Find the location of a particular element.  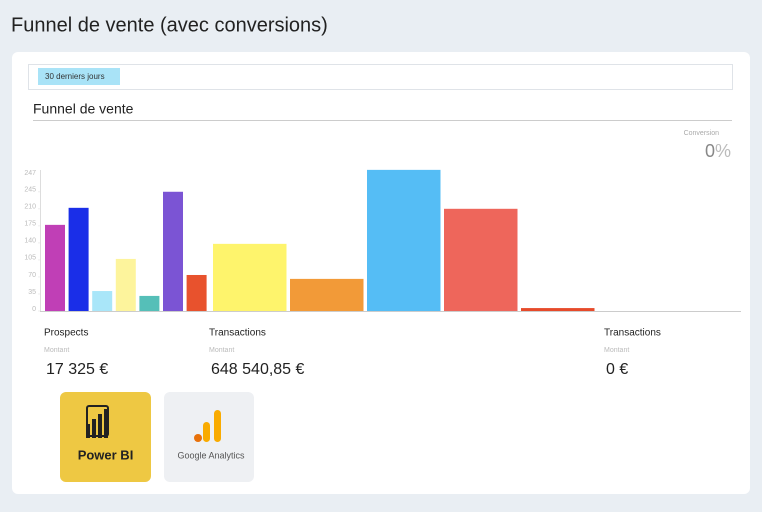

conversion-value: 0% is located at coordinates (718, 151).